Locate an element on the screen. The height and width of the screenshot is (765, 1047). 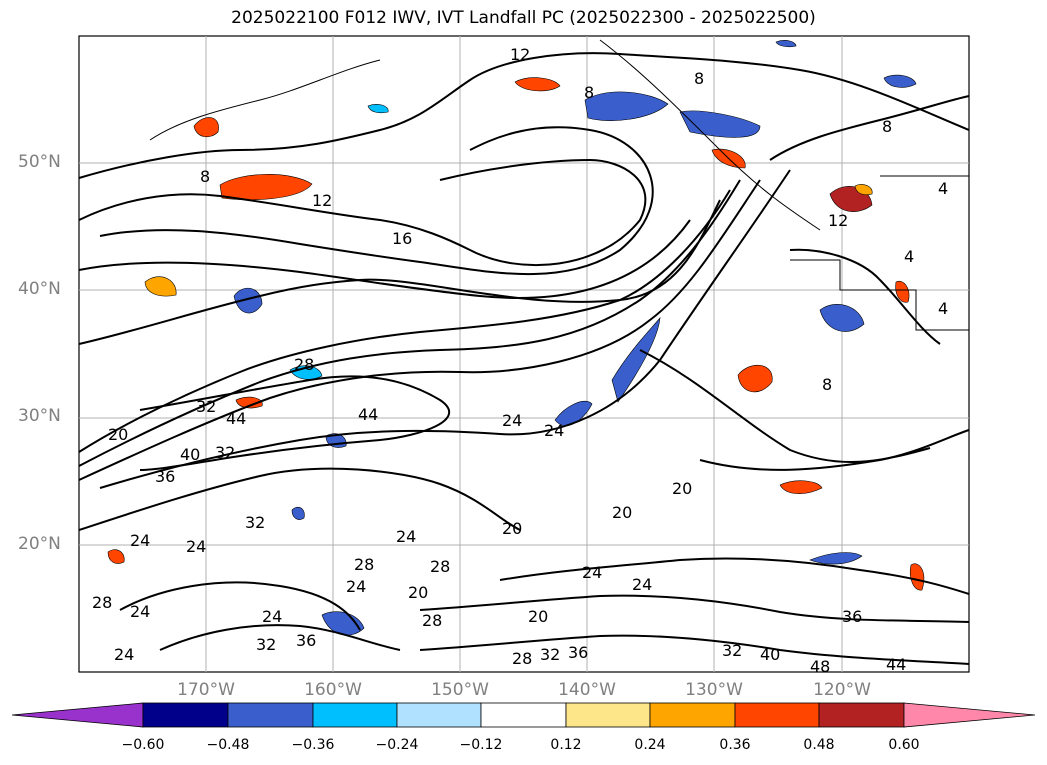
colorbar-tick-label: 0.48 is located at coordinates (819, 745).